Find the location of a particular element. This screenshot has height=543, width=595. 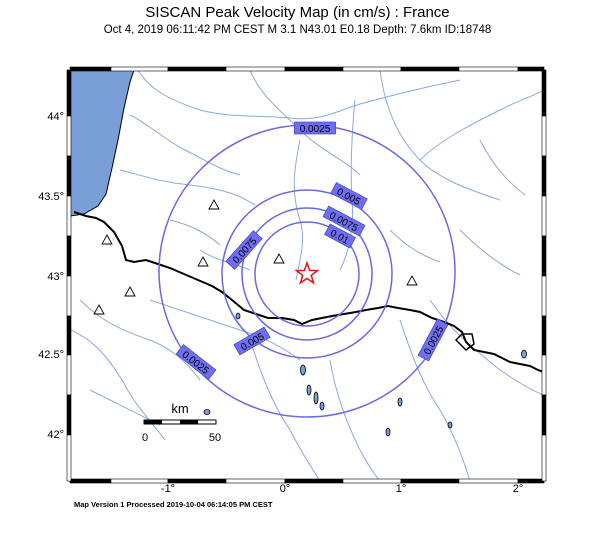

enclave is located at coordinates (464, 342).